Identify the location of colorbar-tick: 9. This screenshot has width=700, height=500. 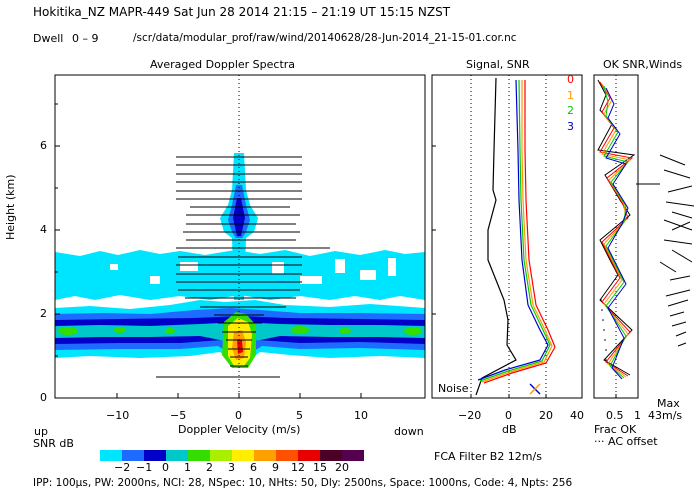
(275, 467).